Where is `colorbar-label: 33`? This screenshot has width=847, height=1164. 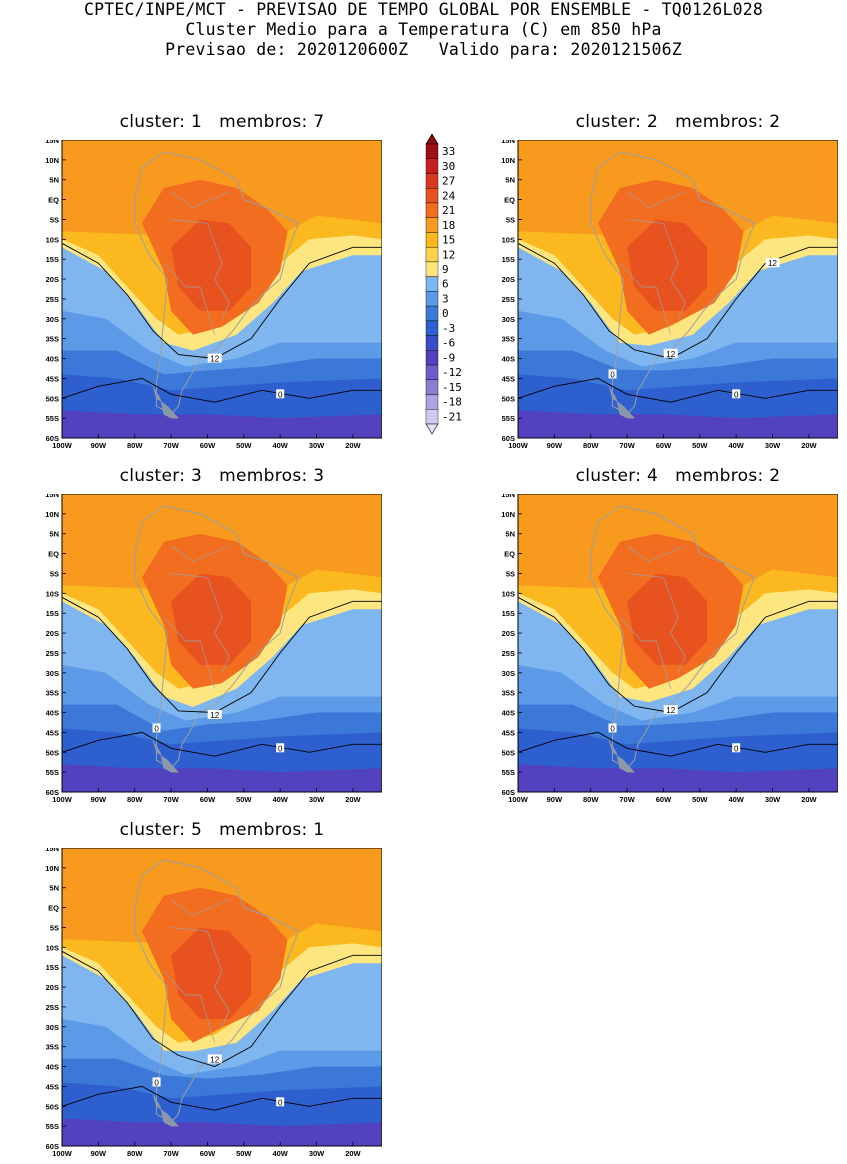 colorbar-label: 33 is located at coordinates (448, 151).